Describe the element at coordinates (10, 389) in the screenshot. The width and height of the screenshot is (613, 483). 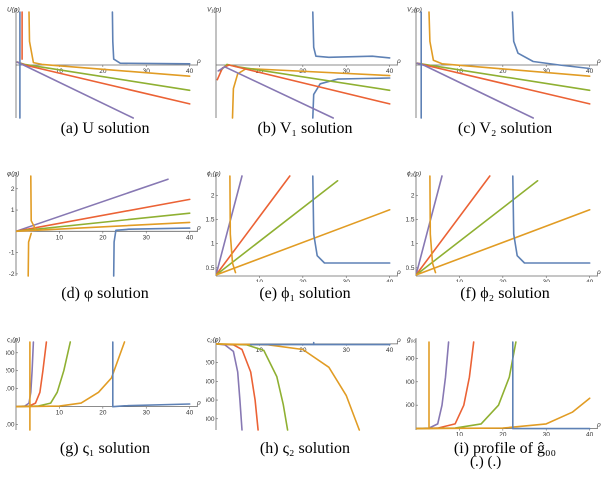
I see `y-tick-label: 100` at that location.